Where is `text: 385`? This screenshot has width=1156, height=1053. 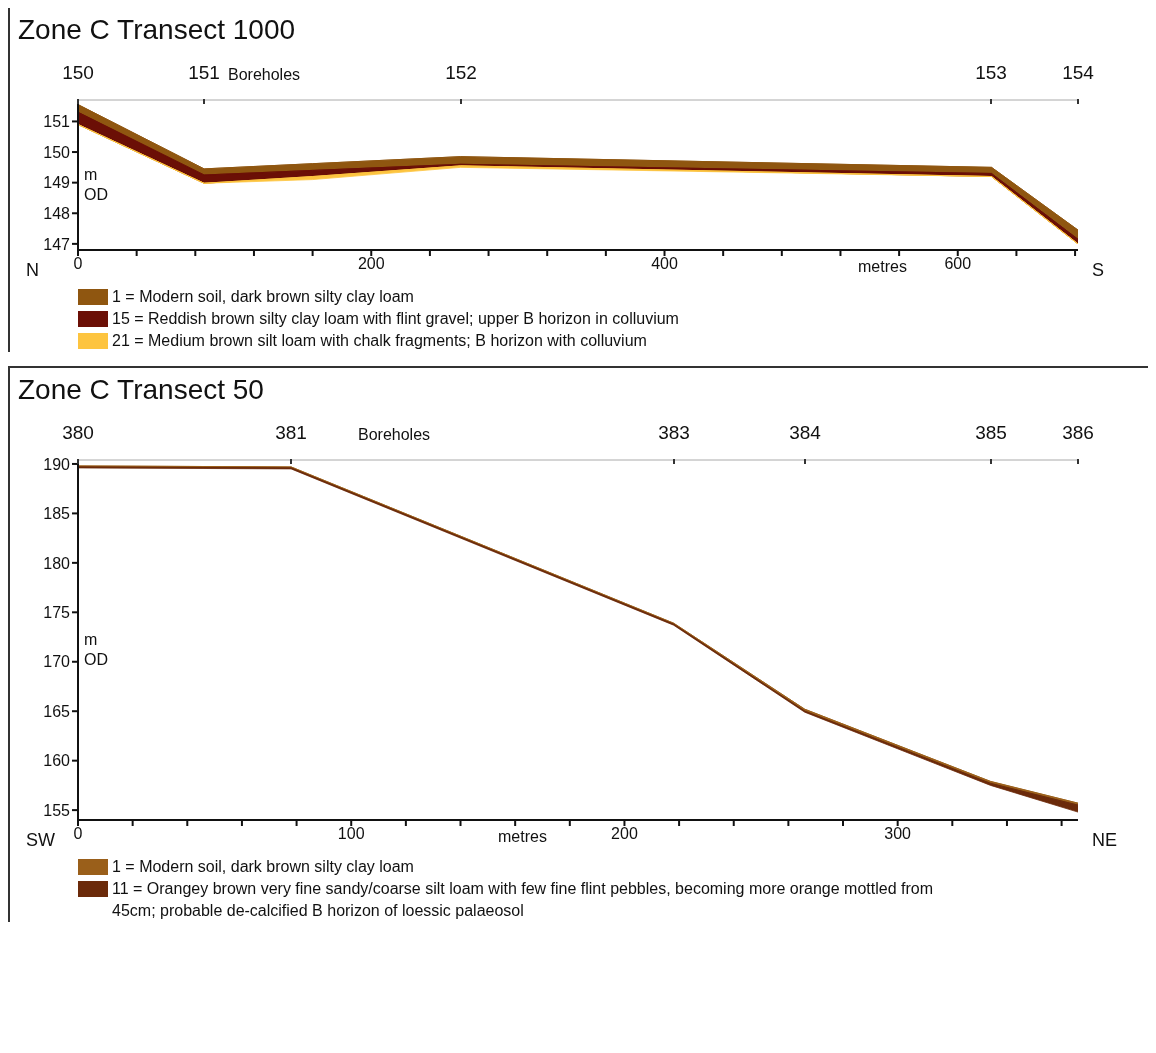 text: 385 is located at coordinates (991, 433).